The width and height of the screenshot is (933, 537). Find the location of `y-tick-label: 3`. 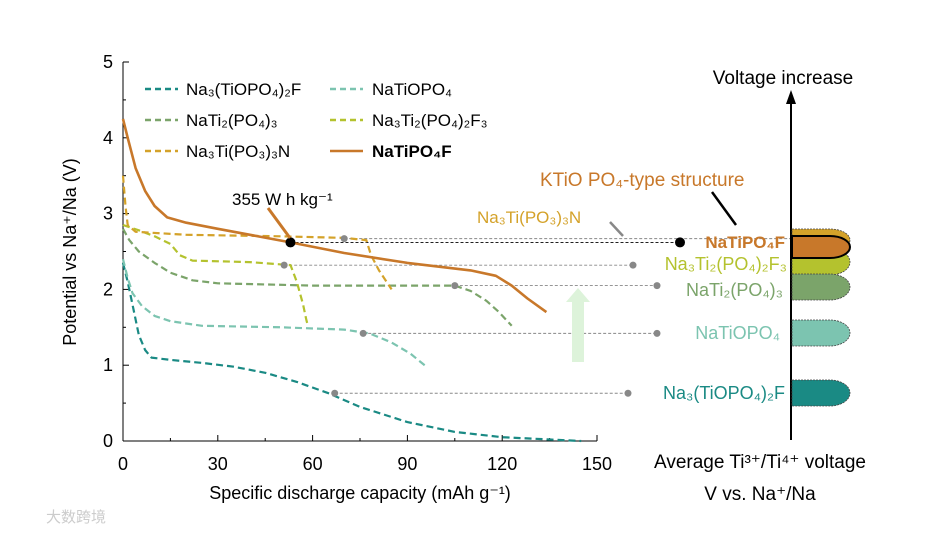

y-tick-label: 3 is located at coordinates (108, 214).